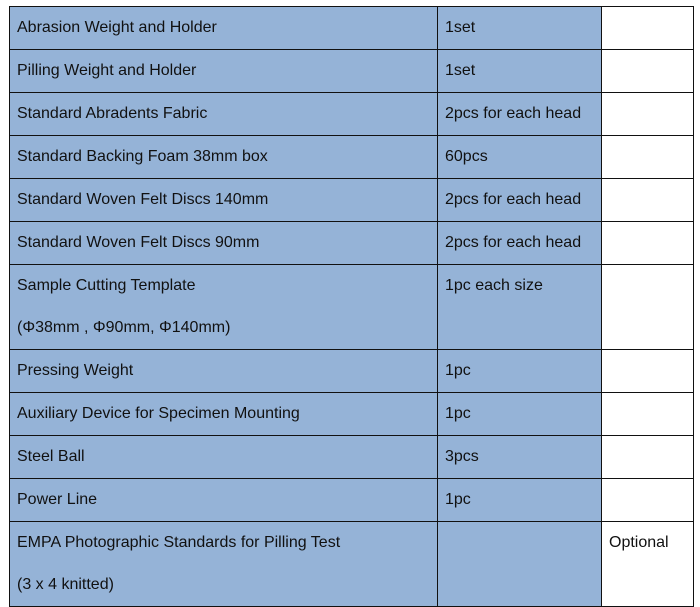  I want to click on item-text: Power Line, so click(57, 499).